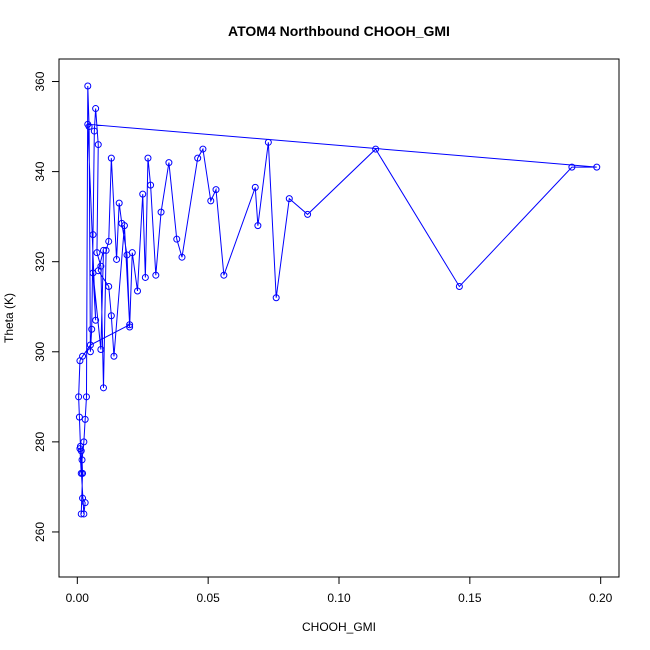 The width and height of the screenshot is (650, 650). What do you see at coordinates (339, 31) in the screenshot?
I see `chart-title: ATOM4 Northbound CHOOH_GMI` at bounding box center [339, 31].